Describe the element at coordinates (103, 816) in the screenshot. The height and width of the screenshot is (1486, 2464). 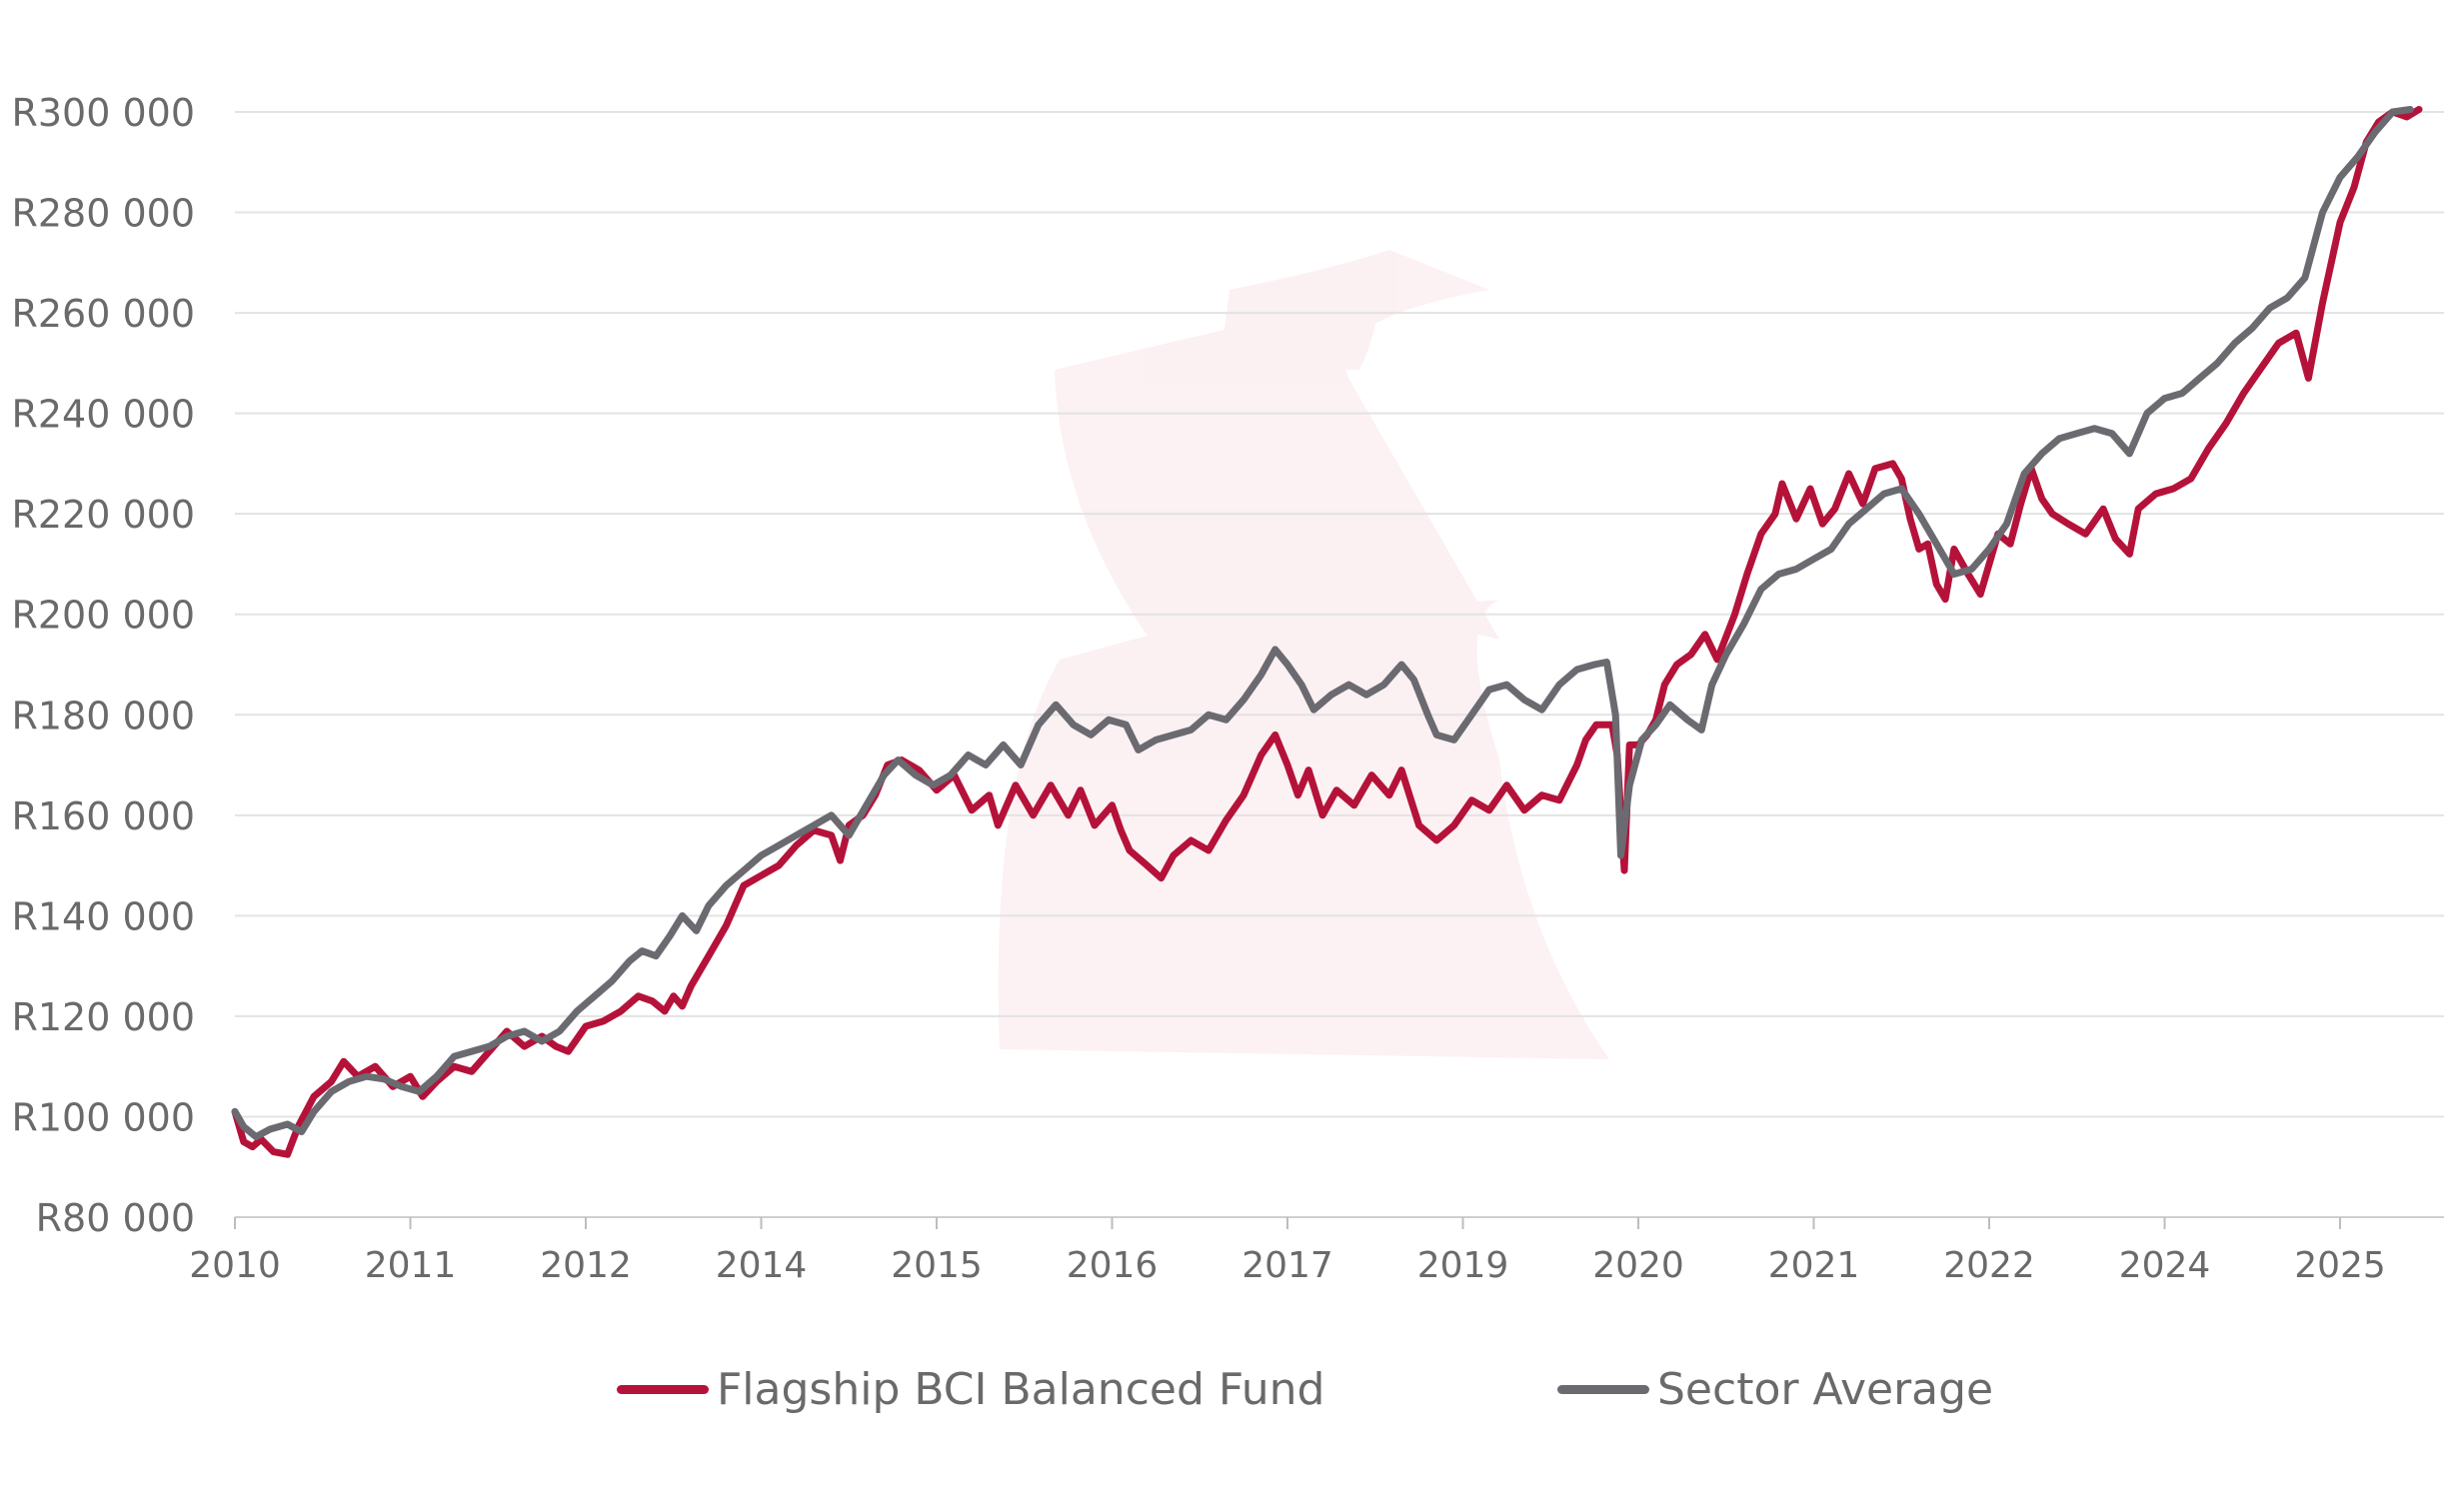
I see `y-tick-label: R160 000` at that location.